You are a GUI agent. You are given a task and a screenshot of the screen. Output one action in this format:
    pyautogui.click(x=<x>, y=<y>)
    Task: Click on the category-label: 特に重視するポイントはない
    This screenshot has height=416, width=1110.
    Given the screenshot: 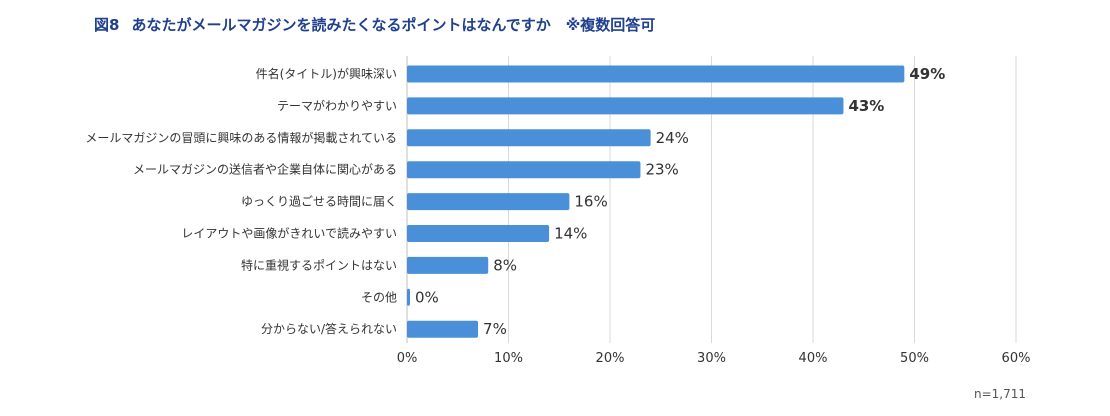 What is the action you would take?
    pyautogui.click(x=319, y=264)
    